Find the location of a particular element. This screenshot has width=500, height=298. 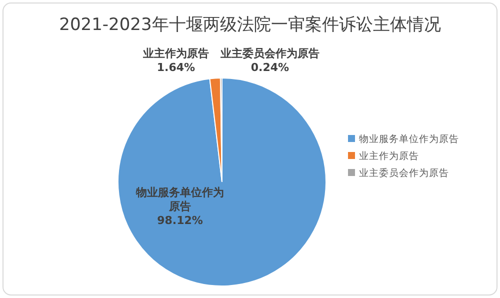

data-label: 0.24% is located at coordinates (270, 67).